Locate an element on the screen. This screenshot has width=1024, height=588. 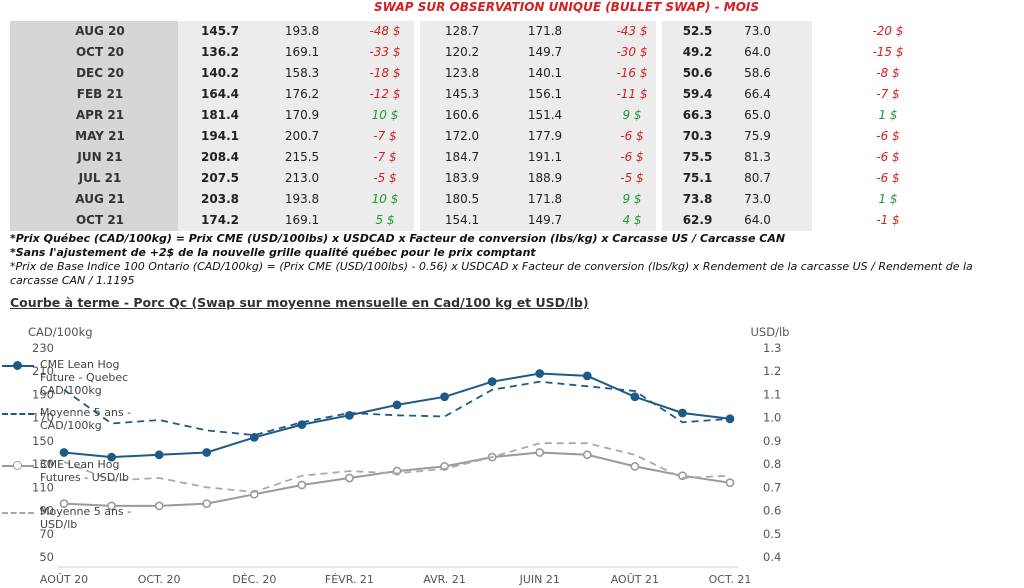
y2-tick-label: 0.4 is located at coordinates (772, 557).